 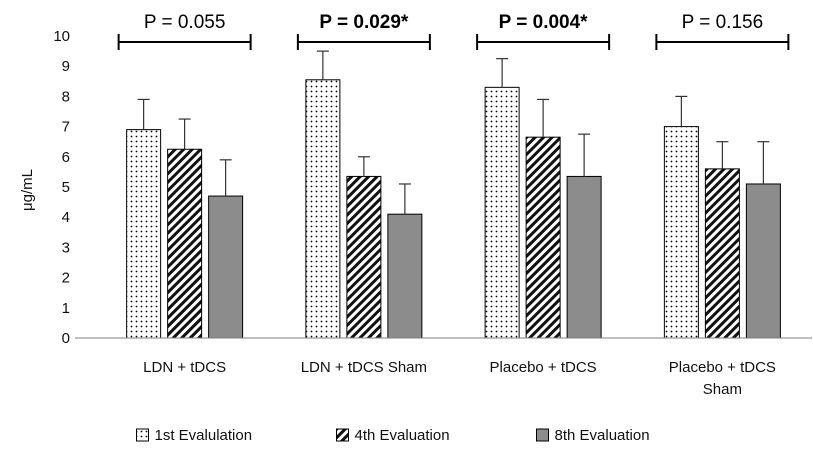 I want to click on legend-label: 8th Evaluation, so click(x=602, y=435).